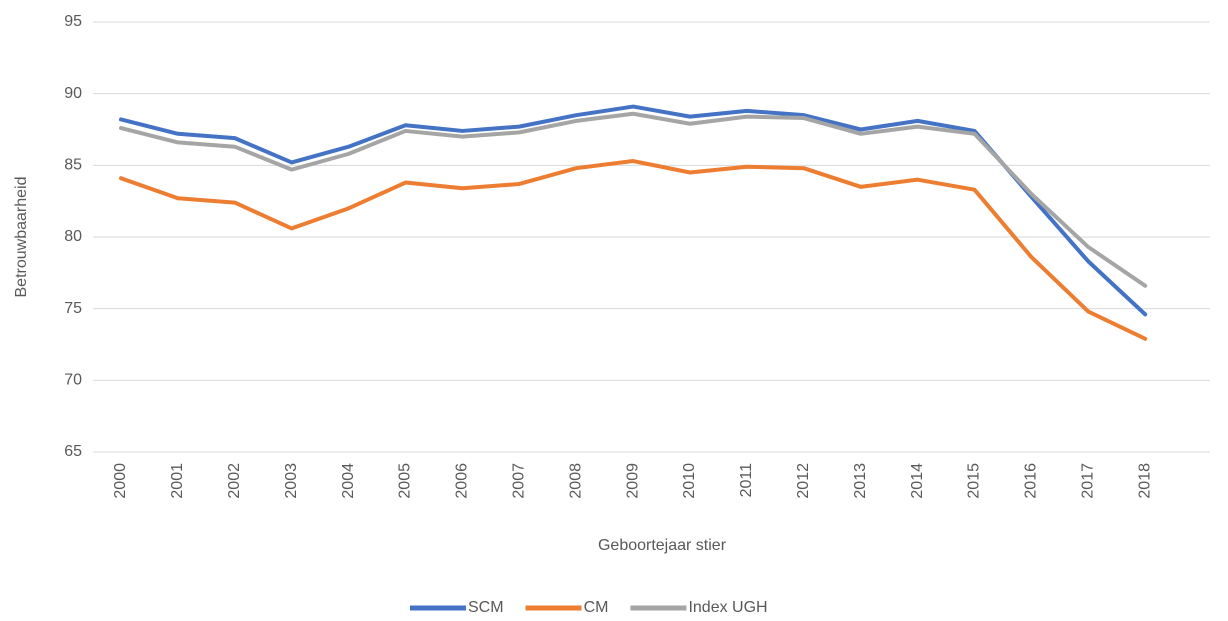 This screenshot has width=1228, height=621. Describe the element at coordinates (519, 481) in the screenshot. I see `x-tick-label: 2007` at that location.